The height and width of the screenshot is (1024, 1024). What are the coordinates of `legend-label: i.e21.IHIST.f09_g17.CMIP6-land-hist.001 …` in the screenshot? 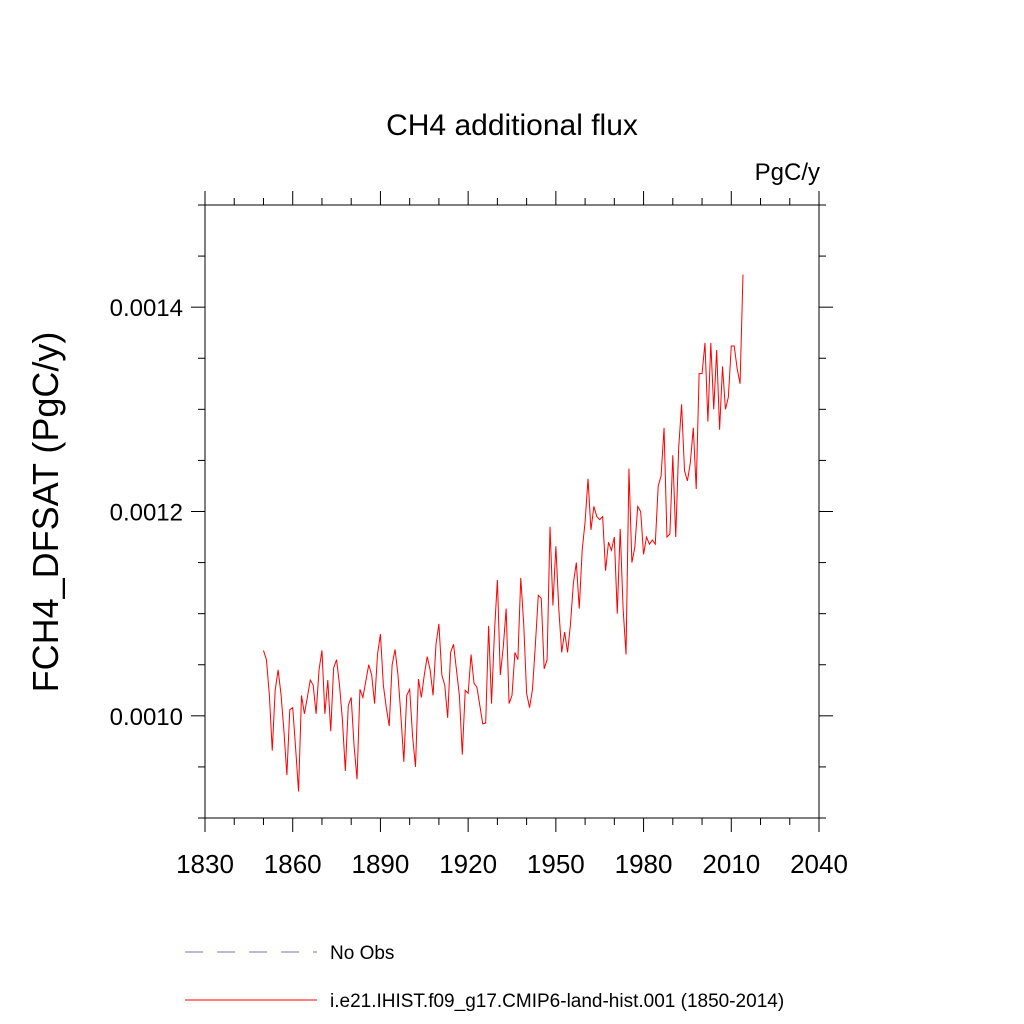 It's located at (557, 1001).